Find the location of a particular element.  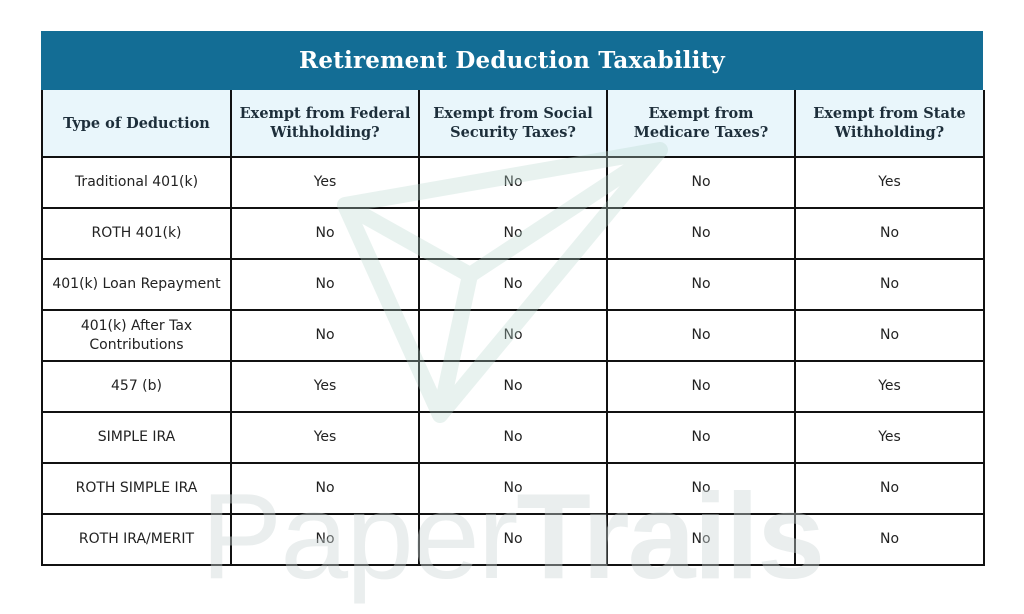

table-row: ROTH IRA/MERIT No No No No is located at coordinates (513, 539).